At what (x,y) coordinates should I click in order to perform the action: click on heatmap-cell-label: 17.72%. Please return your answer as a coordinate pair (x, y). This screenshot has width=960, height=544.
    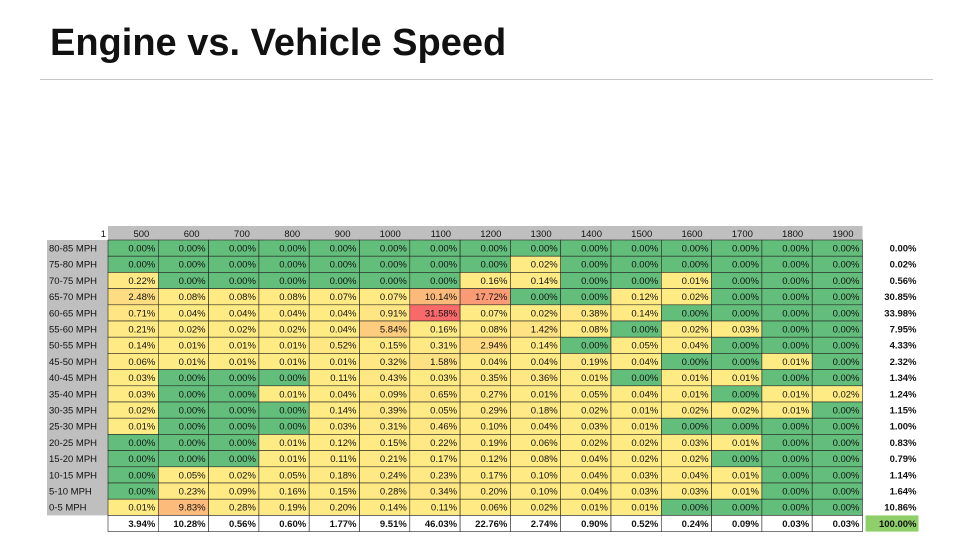
    Looking at the image, I should click on (491, 297).